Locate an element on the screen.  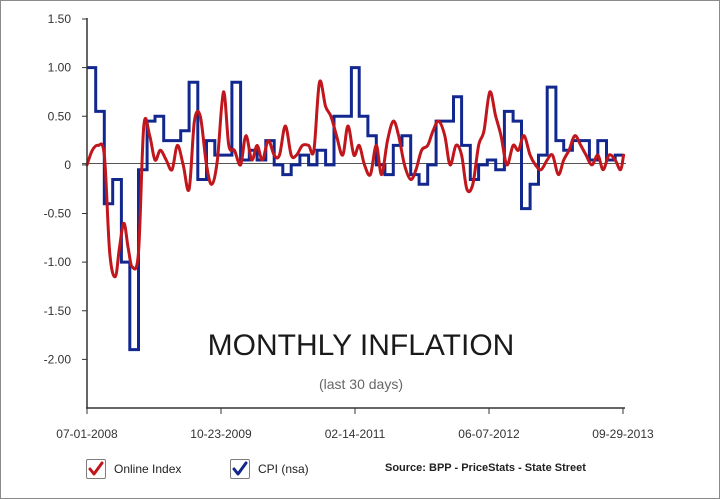
legend-cpi: CPI (nsa) is located at coordinates (269, 469).